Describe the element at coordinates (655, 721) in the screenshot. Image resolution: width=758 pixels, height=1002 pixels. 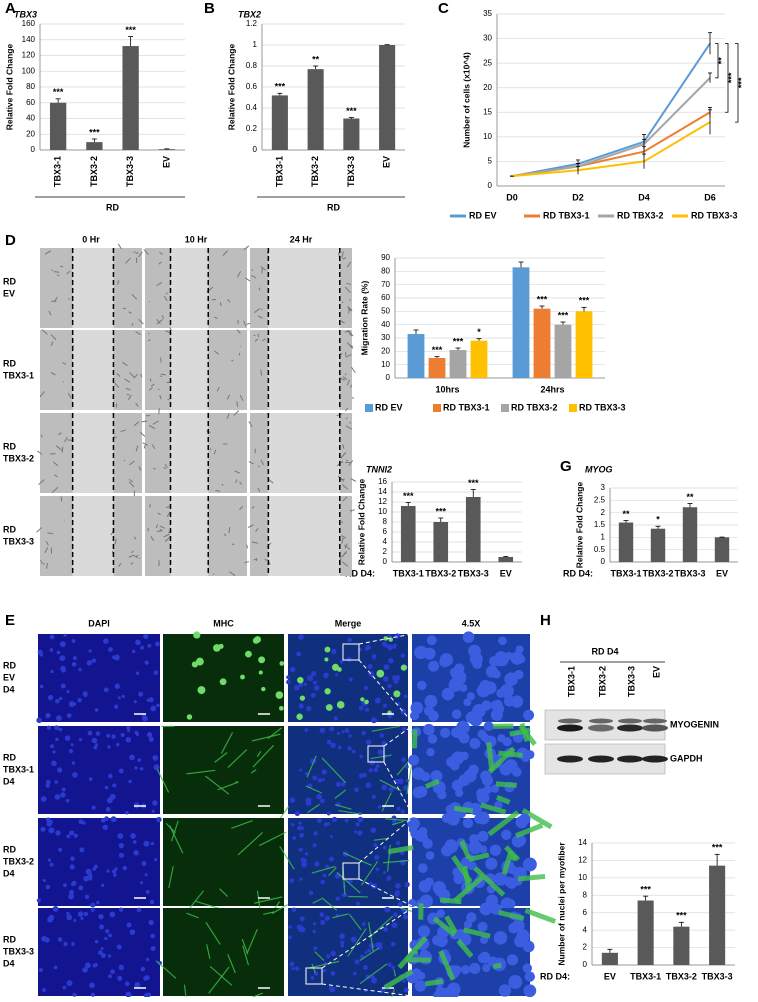
I see `band` at that location.